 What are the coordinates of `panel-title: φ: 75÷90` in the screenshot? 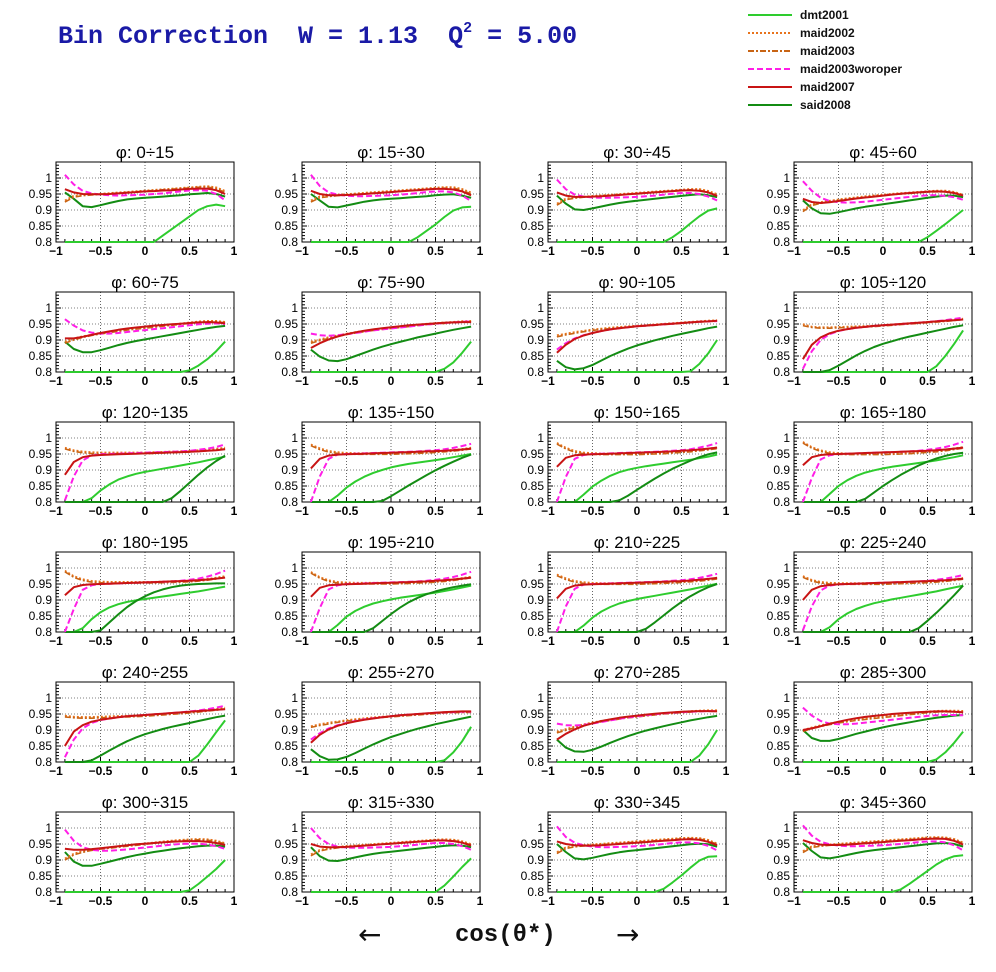 It's located at (391, 282).